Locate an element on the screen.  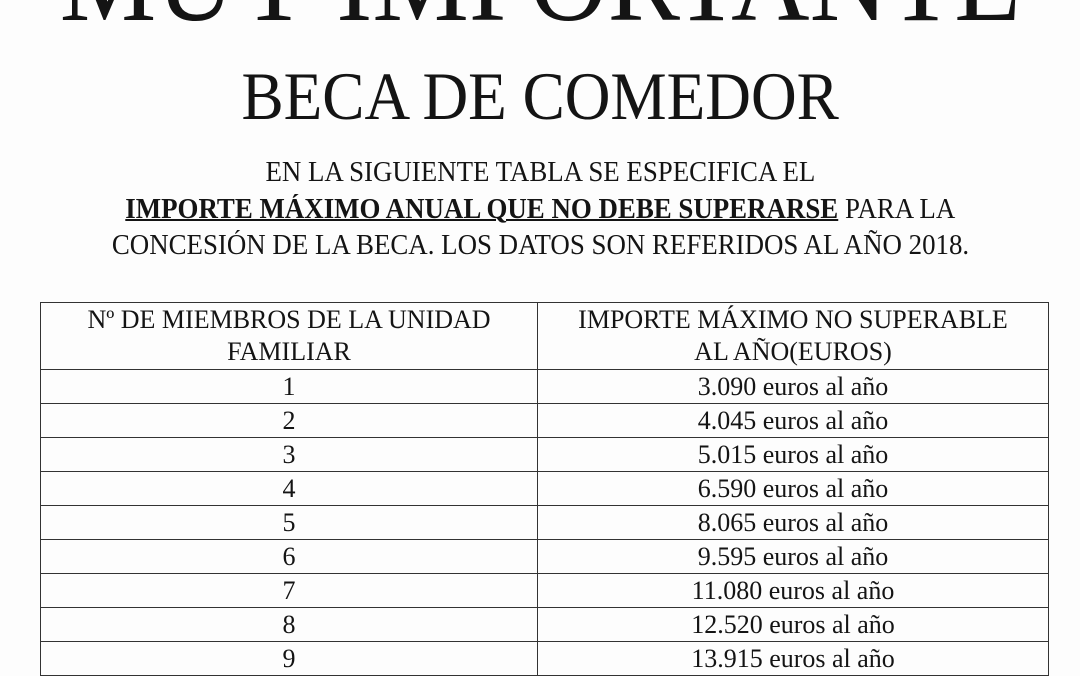
cell-amount: 3.090 euros al año is located at coordinates (793, 386).